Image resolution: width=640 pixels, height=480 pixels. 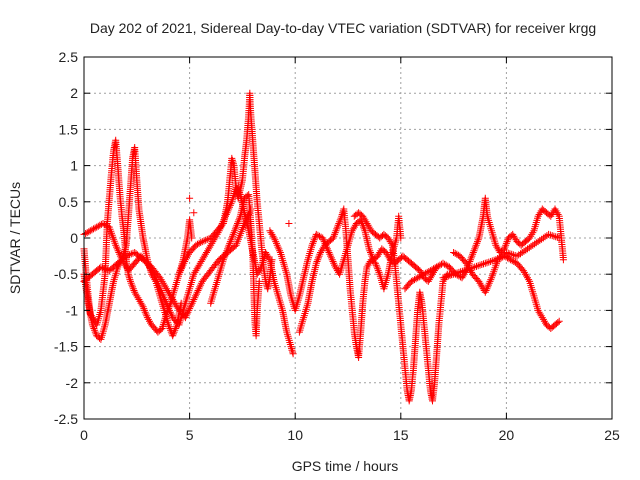 I want to click on x-tick-label: 10, so click(x=295, y=435).